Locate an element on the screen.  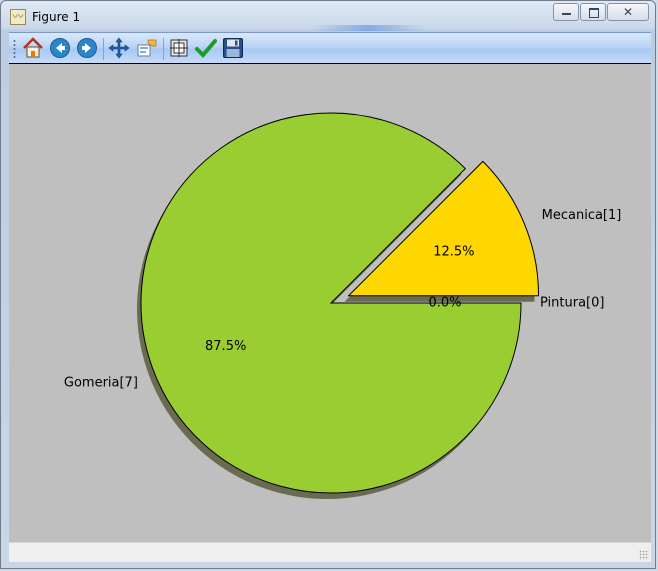
restore-button is located at coordinates (593, 12).